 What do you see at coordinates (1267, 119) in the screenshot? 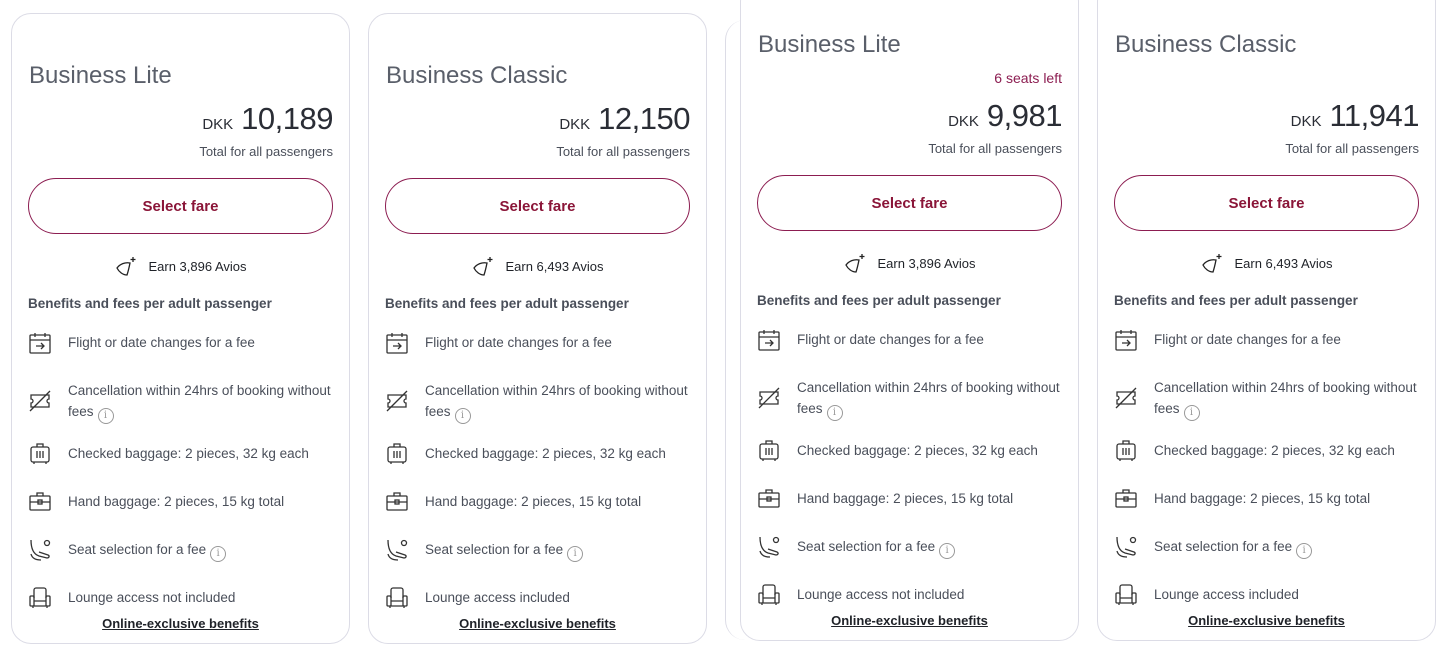
I see `fare-price: DKK 11,941` at bounding box center [1267, 119].